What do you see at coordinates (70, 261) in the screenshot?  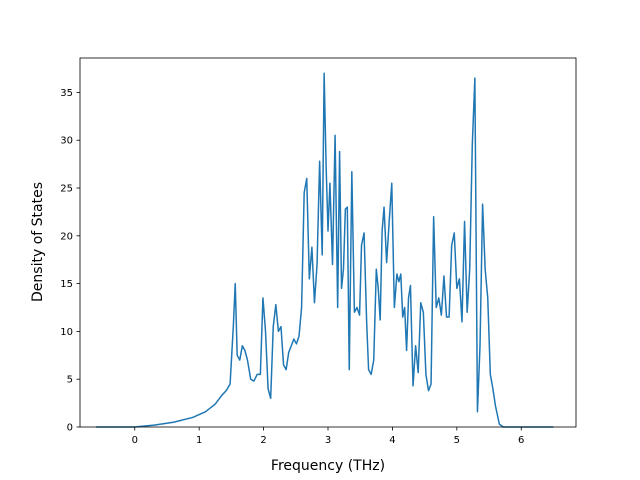 I see `y-axis-ticks: 0 5 10 15 20 25 30 35` at bounding box center [70, 261].